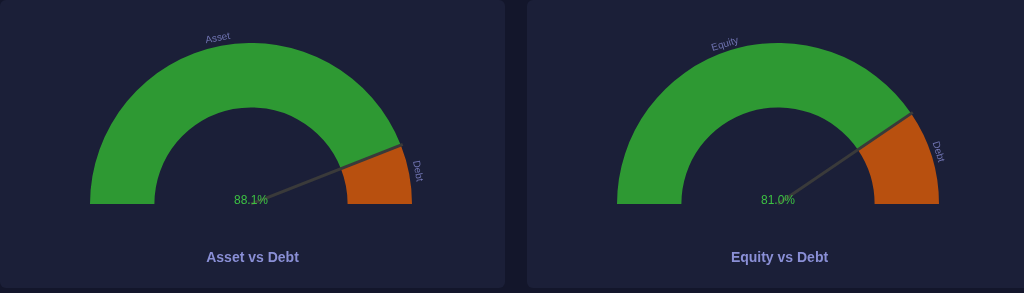 The image size is (1024, 293). What do you see at coordinates (251, 200) in the screenshot?
I see `text: 88.1%` at bounding box center [251, 200].